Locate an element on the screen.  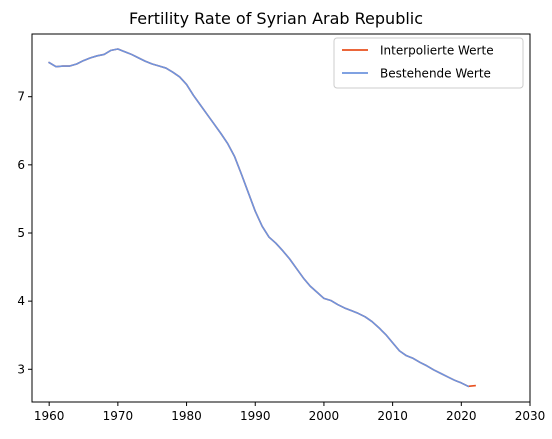
x-tick-label: 2000 is located at coordinates (324, 416).